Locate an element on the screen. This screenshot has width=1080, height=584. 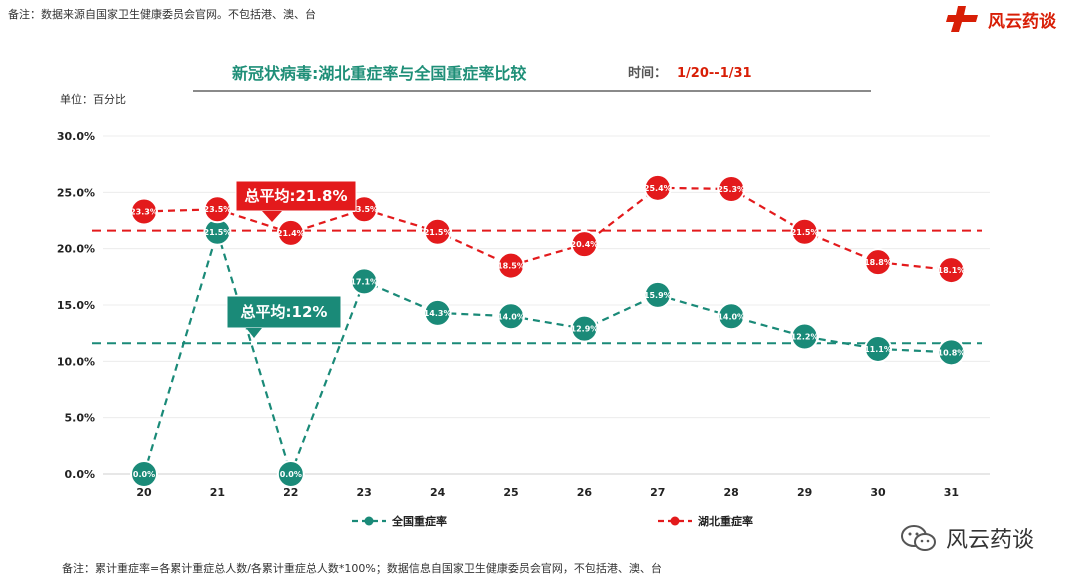
data-label: 18.8% is located at coordinates (878, 262).